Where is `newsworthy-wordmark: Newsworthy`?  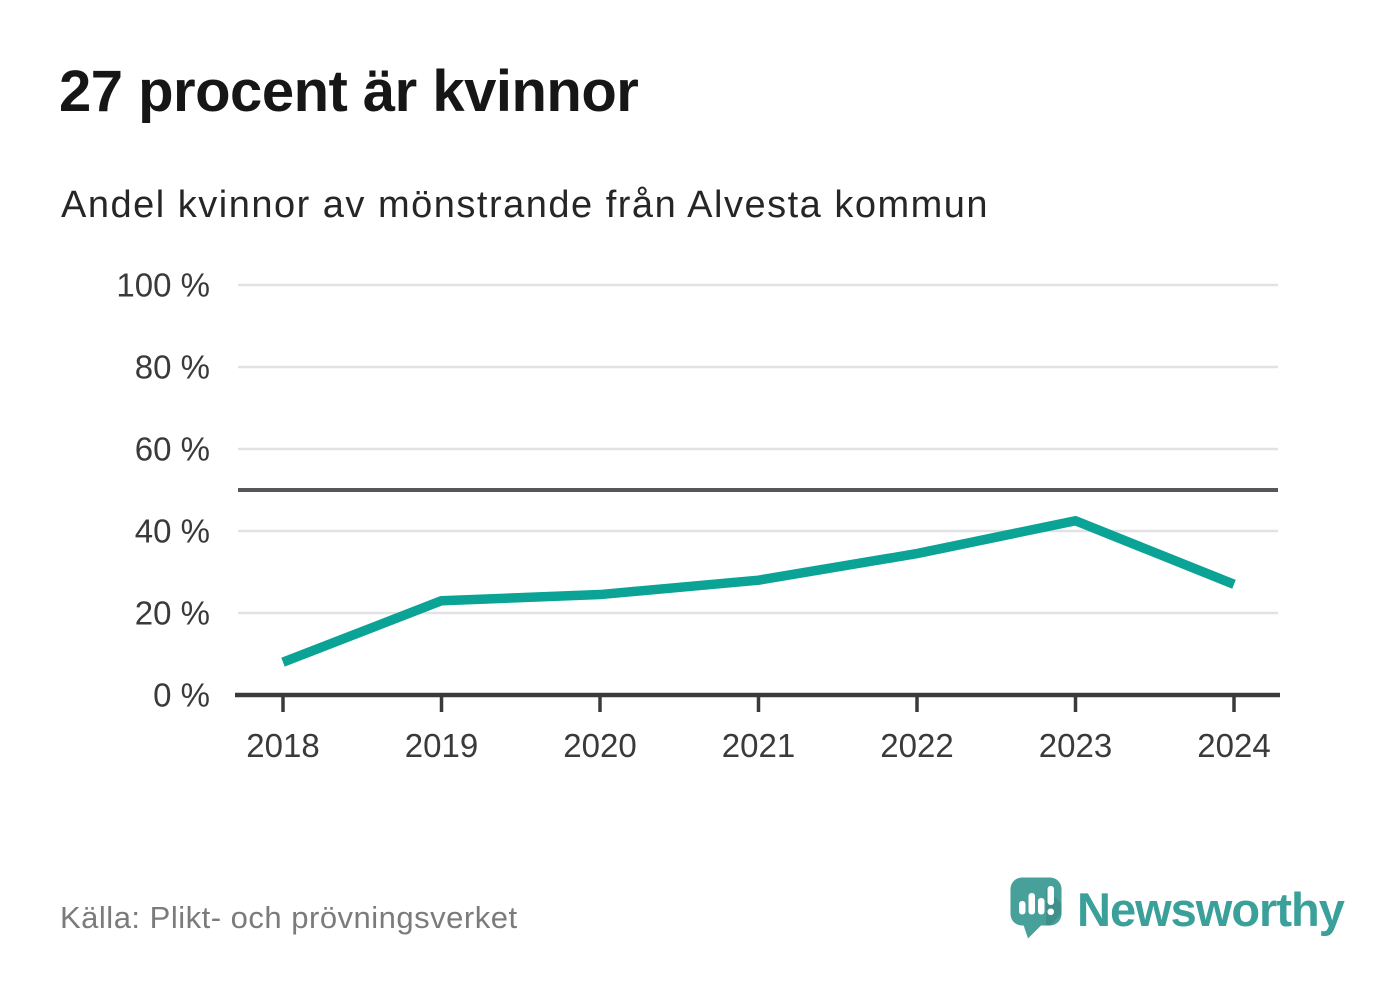
newsworthy-wordmark: Newsworthy is located at coordinates (1211, 909).